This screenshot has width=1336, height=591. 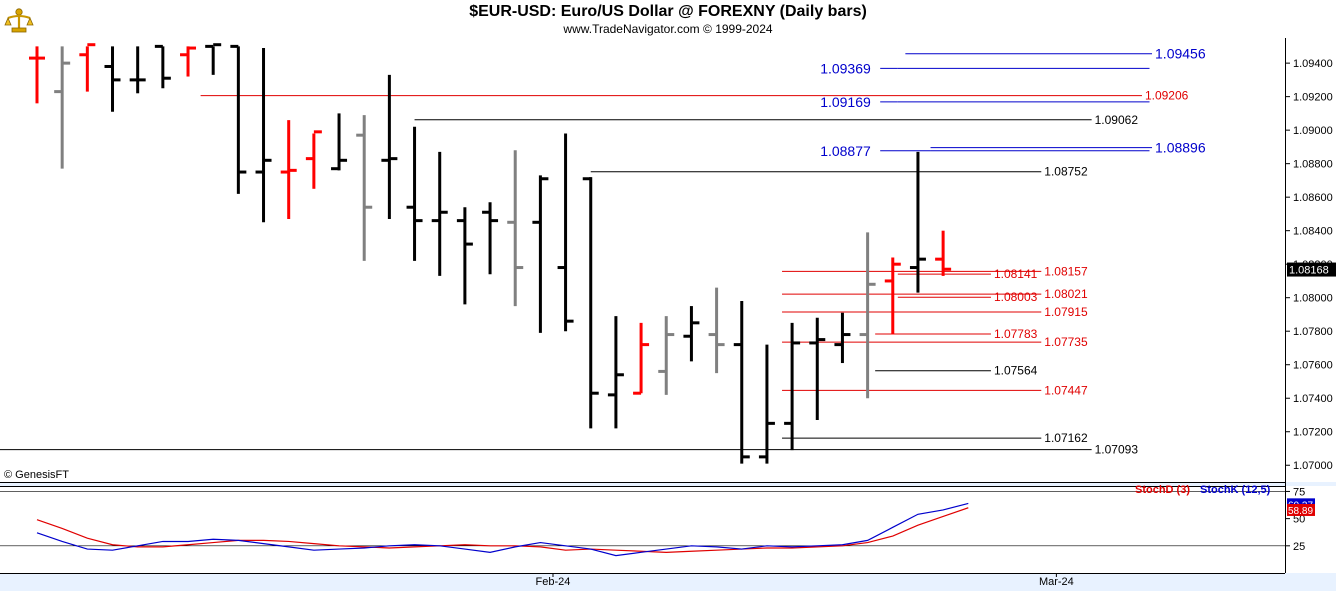 What do you see at coordinates (1235, 490) in the screenshot?
I see `stoch-k-legend: StochK (12,5)` at bounding box center [1235, 490].